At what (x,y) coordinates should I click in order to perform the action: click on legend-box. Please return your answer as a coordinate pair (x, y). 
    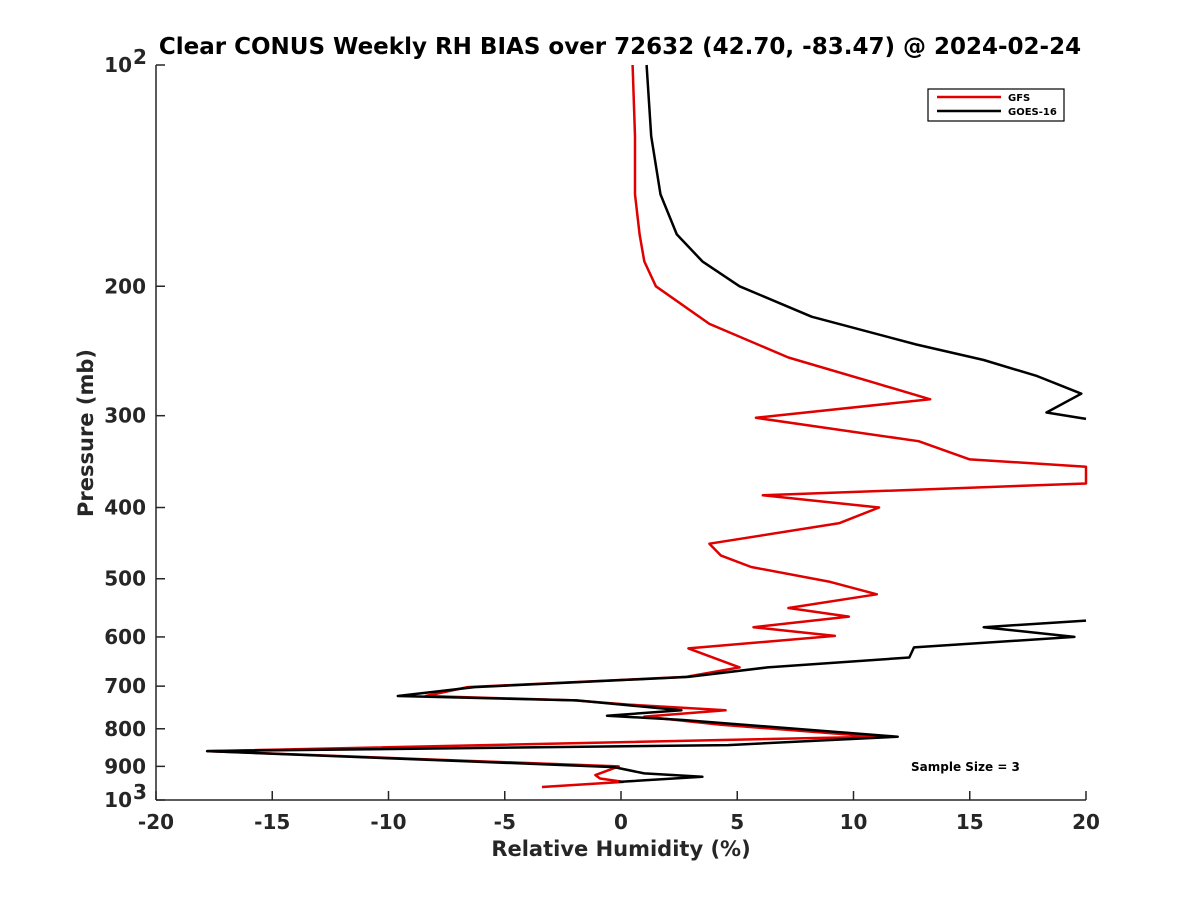
    Looking at the image, I should click on (996, 105).